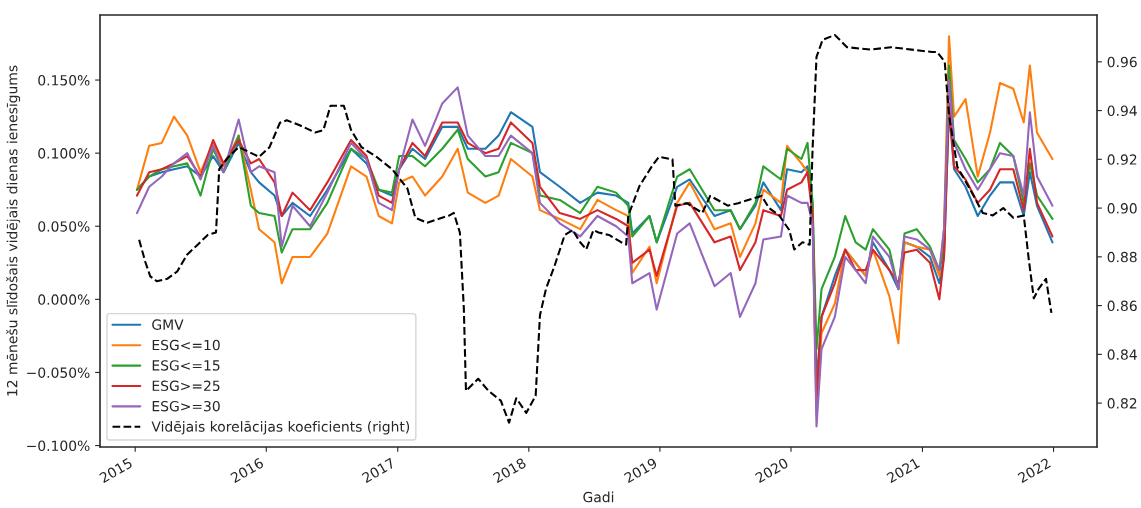 This screenshot has width=1141, height=508. I want to click on legend-label: ESG<=15, so click(186, 365).